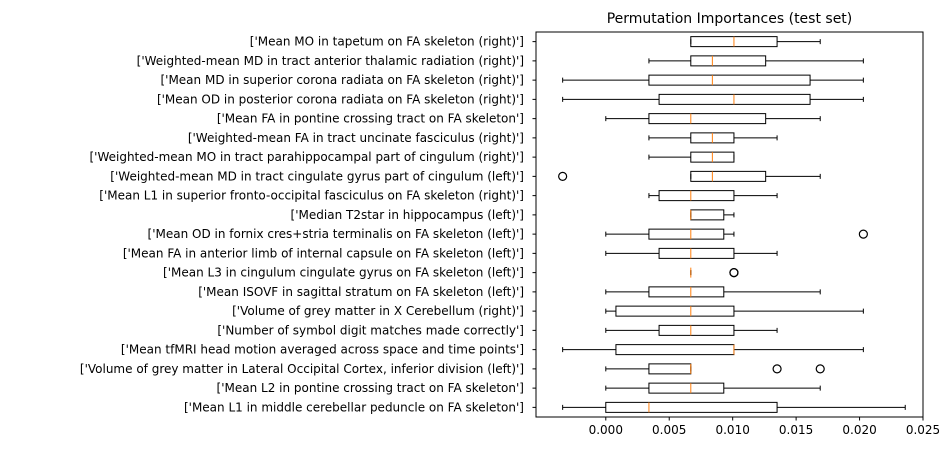 This screenshot has width=951, height=451. Describe the element at coordinates (407, 215) in the screenshot. I see `y-tick-label: ['Median T2star in hippocampus (left)']` at that location.